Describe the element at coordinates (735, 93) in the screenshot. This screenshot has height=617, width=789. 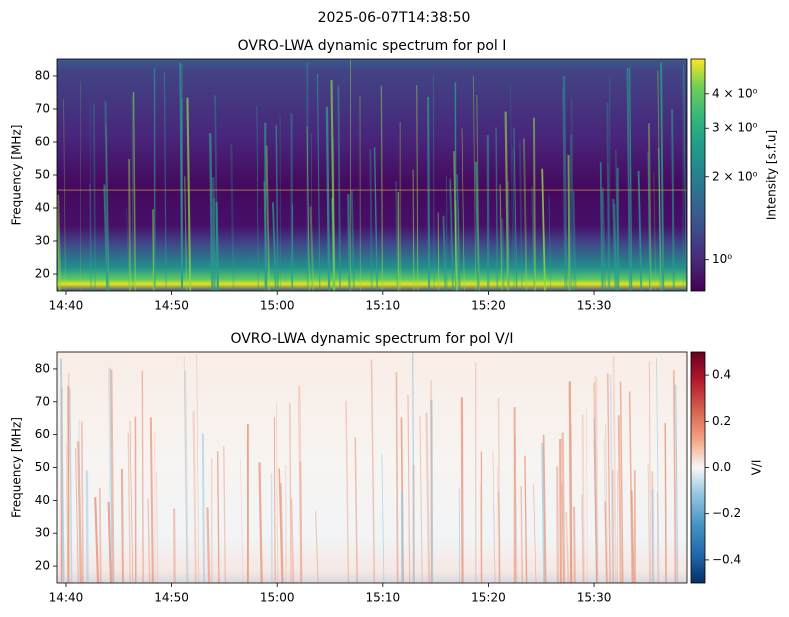
I see `colorbar-tick-label: 4 × 10⁰` at that location.